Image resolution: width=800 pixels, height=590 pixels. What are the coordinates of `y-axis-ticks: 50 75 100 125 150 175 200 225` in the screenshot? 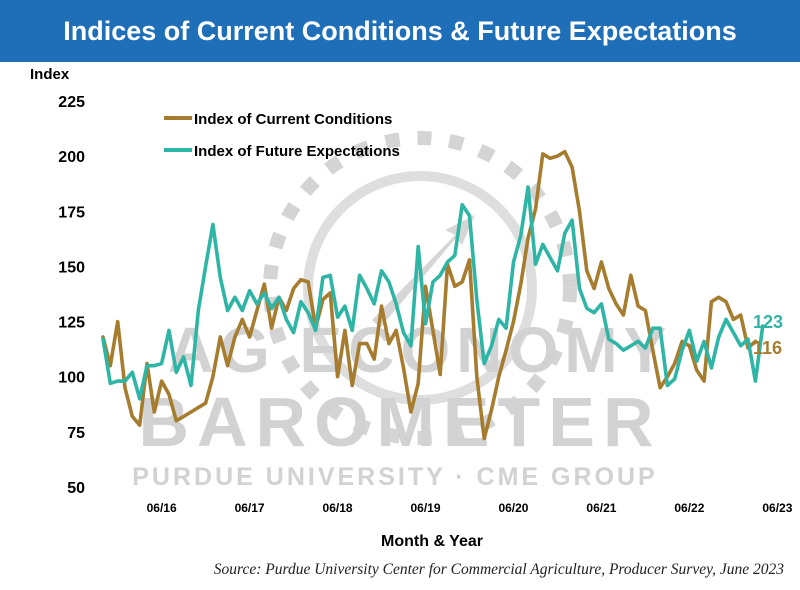 It's located at (71, 295).